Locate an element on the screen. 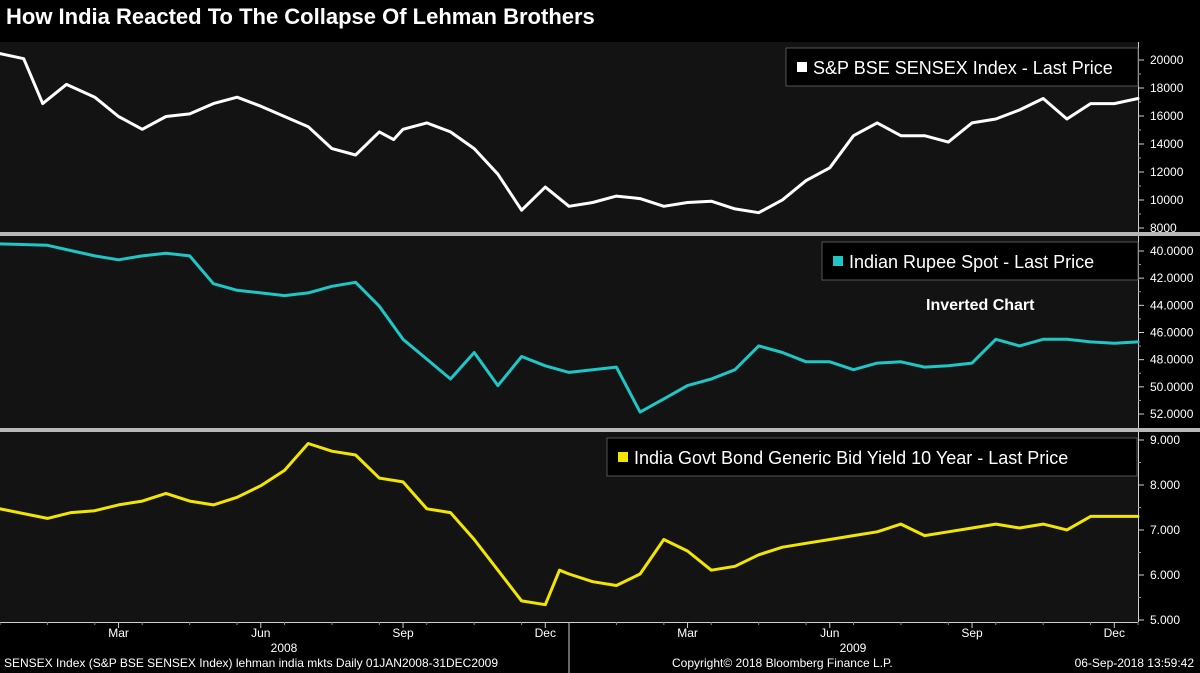  y-tick-label: 52.0000 is located at coordinates (1172, 414).